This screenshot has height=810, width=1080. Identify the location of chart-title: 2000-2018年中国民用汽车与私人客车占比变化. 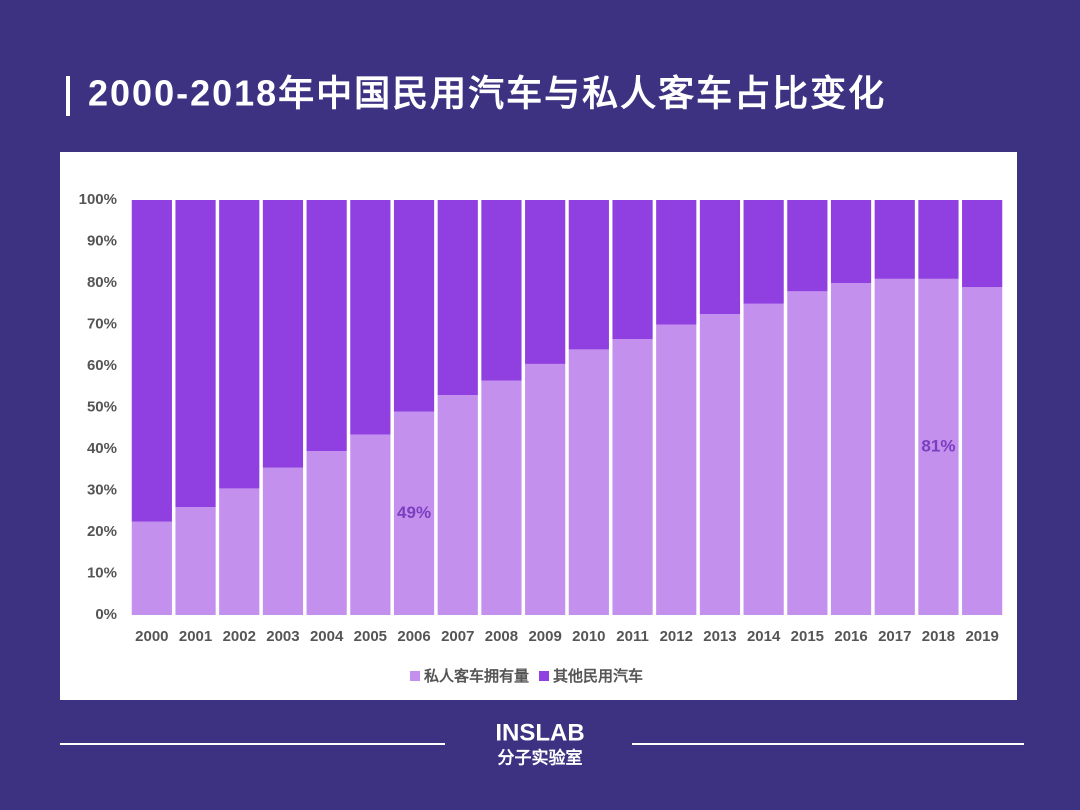
(487, 93).